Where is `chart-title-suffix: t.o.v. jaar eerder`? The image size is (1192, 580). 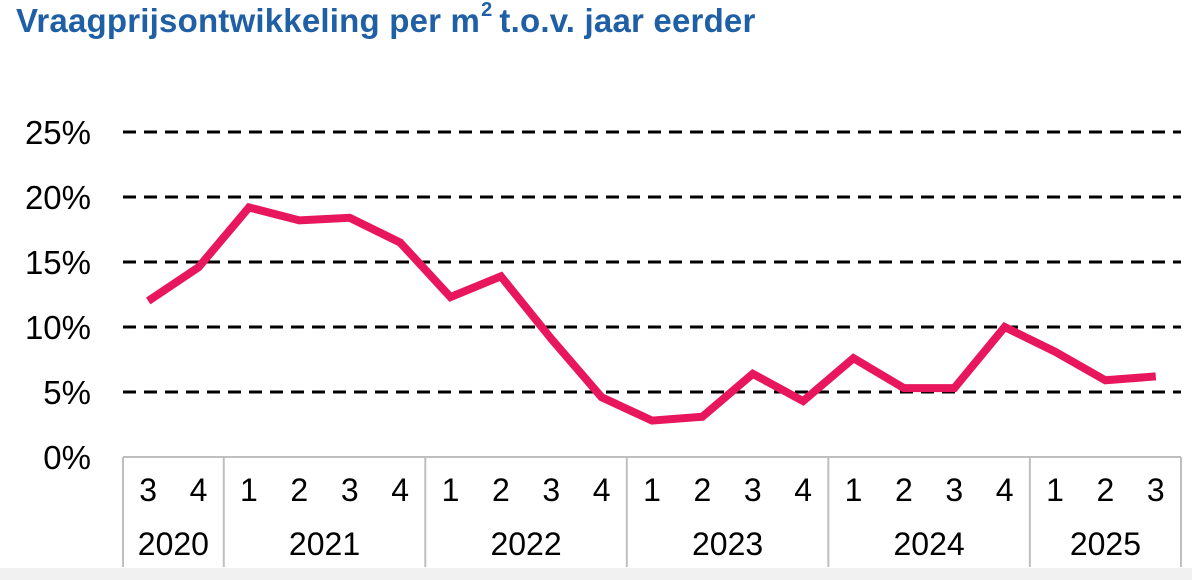 chart-title-suffix: t.o.v. jaar eerder is located at coordinates (627, 20).